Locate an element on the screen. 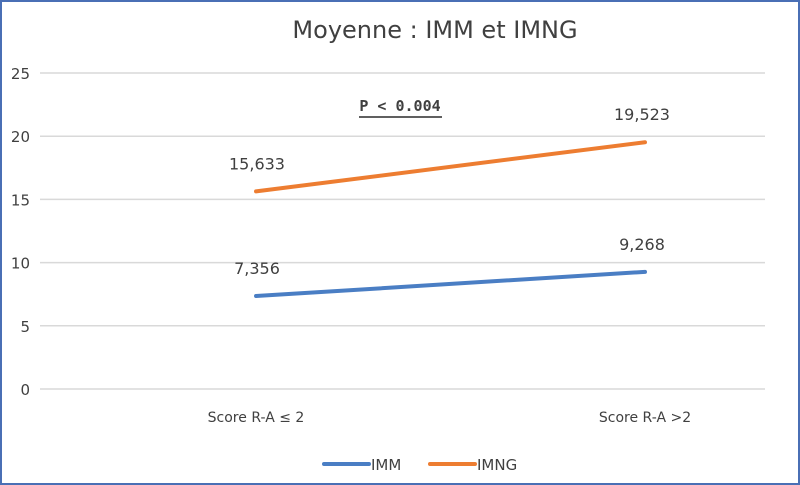 The width and height of the screenshot is (800, 485). series-line-imm is located at coordinates (450, 284).